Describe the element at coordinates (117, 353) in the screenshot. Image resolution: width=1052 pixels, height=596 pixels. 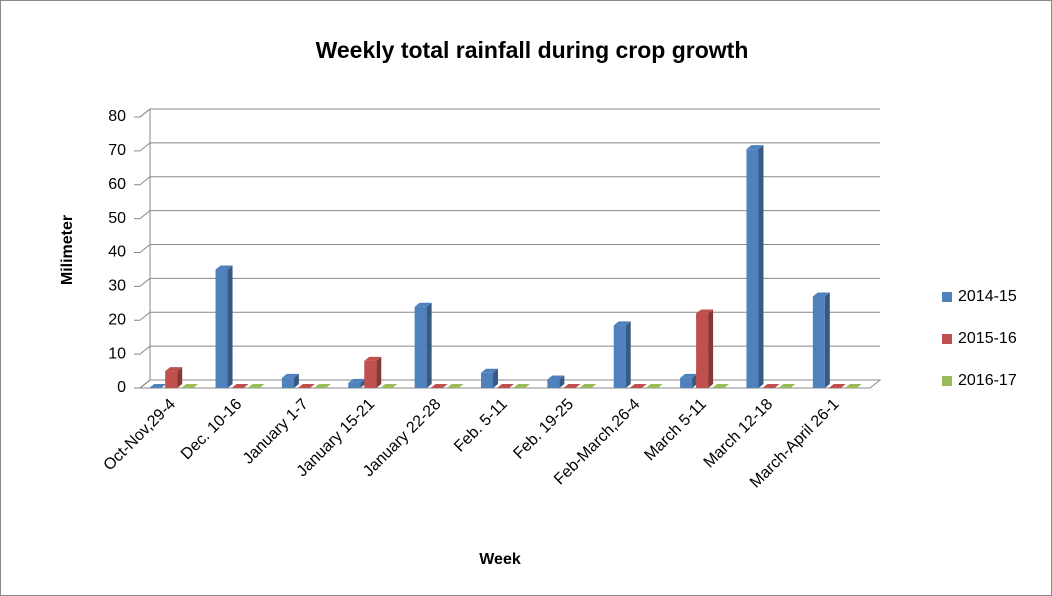
I see `y-tick-label: 10` at that location.